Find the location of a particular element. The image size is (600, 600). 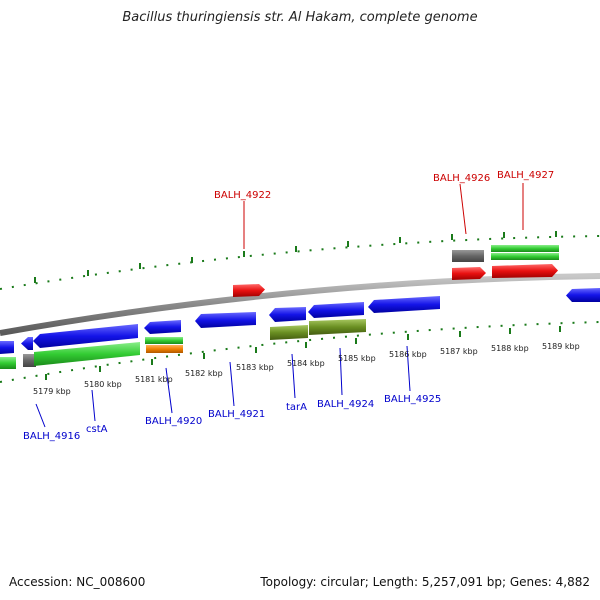

genome-backbone is located at coordinates (300, 304).